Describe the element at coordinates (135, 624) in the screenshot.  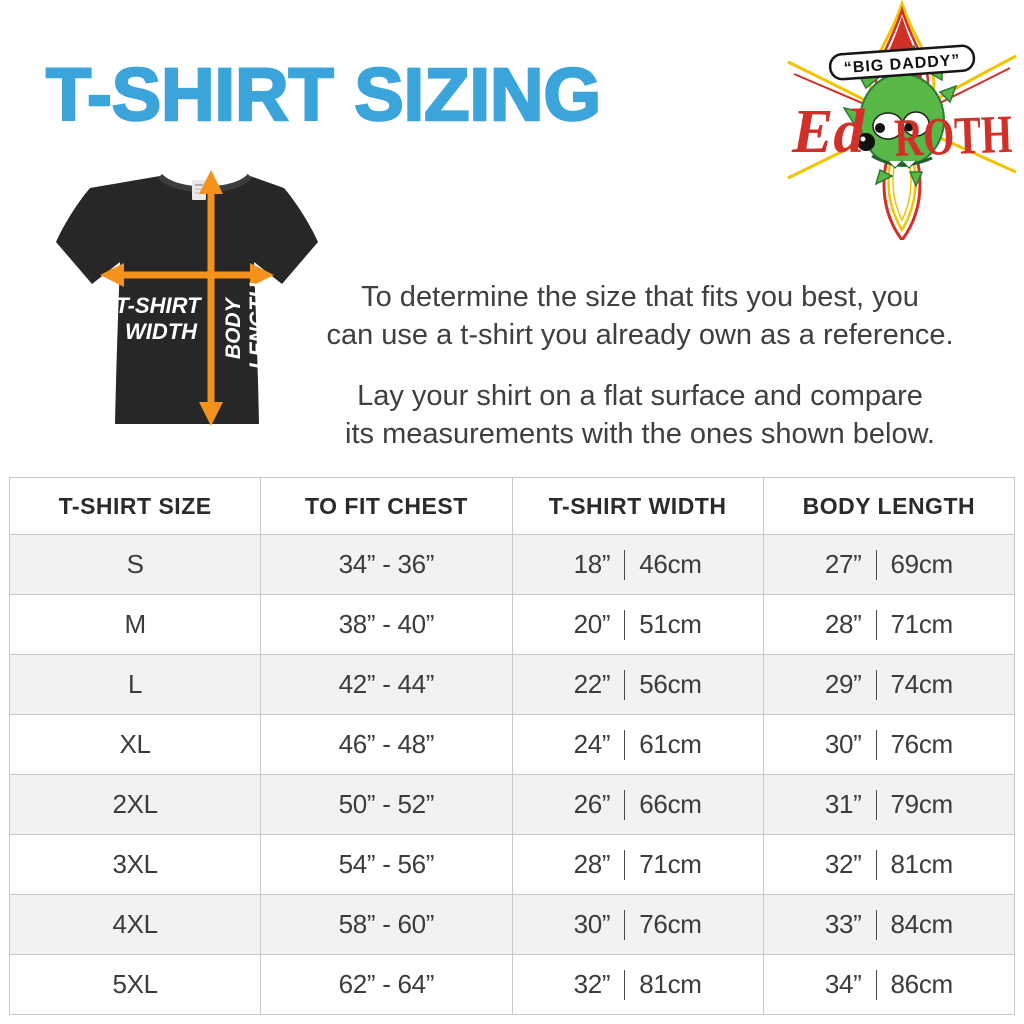
I see `cell-size: M` at that location.